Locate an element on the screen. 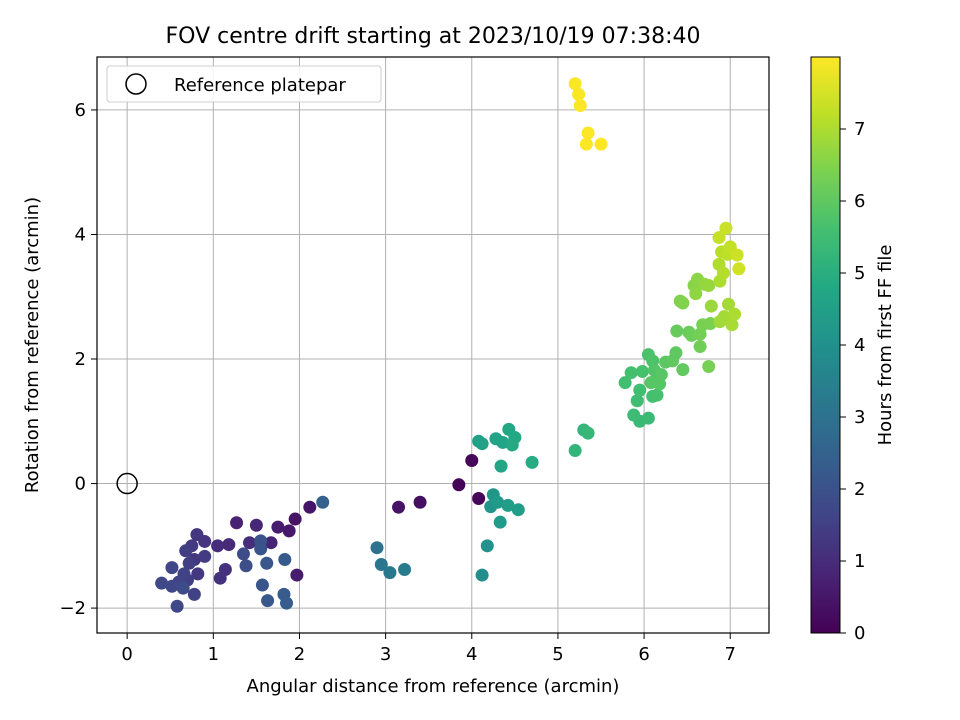 This screenshot has height=720, width=960. colorbar-tick-label: 7 is located at coordinates (859, 129).